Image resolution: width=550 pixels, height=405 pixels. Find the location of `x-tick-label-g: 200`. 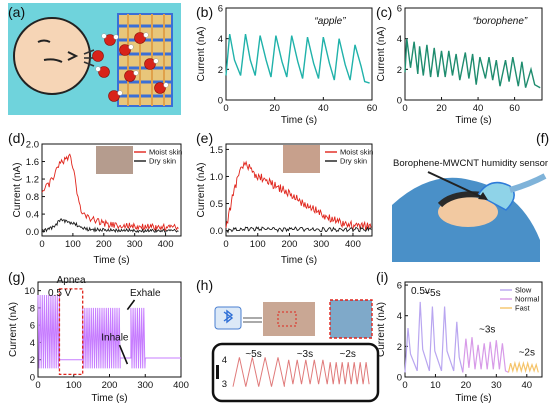

x-tick-label-g: 200 is located at coordinates (110, 385).